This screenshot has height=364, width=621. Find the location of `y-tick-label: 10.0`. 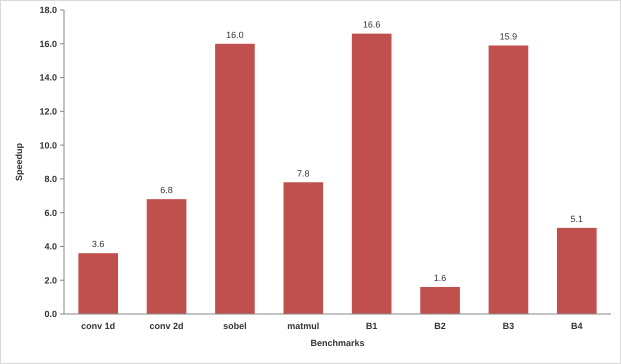

y-tick-label: 10.0 is located at coordinates (48, 145).